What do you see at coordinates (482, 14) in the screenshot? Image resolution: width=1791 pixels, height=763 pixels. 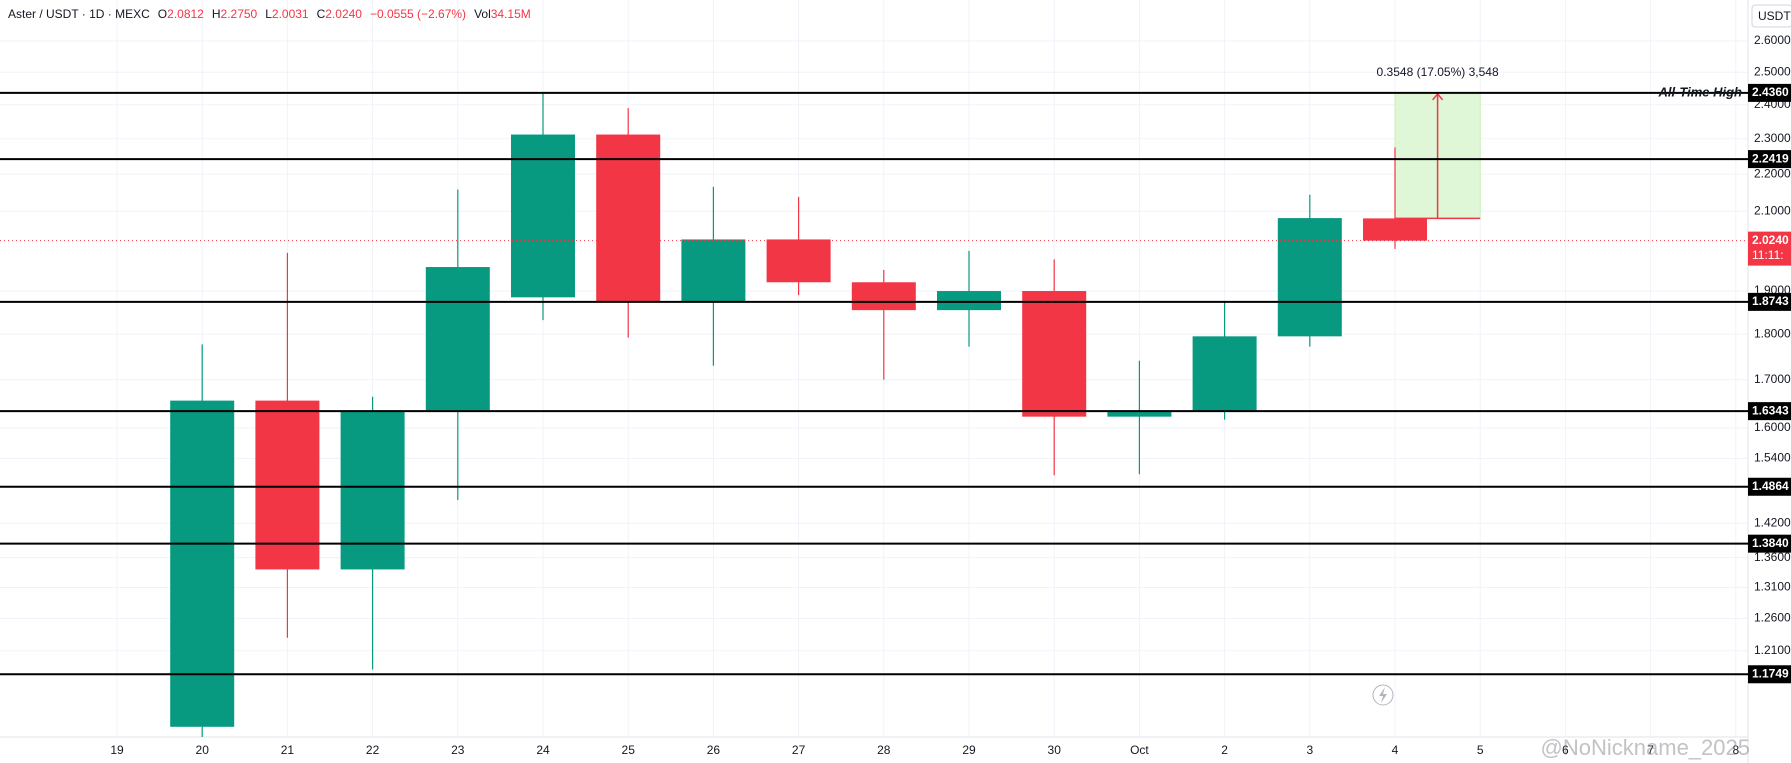 I see `header-vol-label: Vol` at bounding box center [482, 14].